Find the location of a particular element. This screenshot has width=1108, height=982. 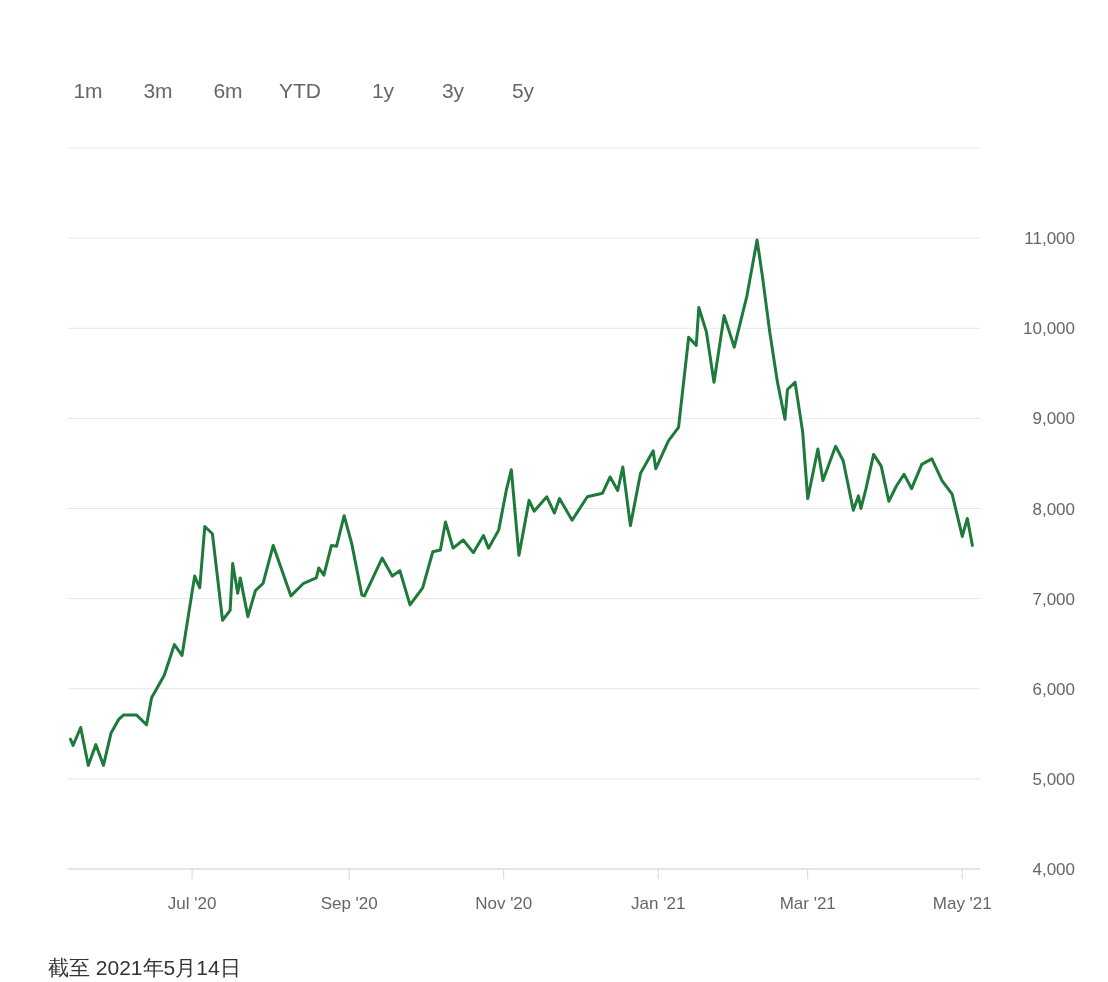

y-tick-label: 6,000 is located at coordinates (1053, 689).